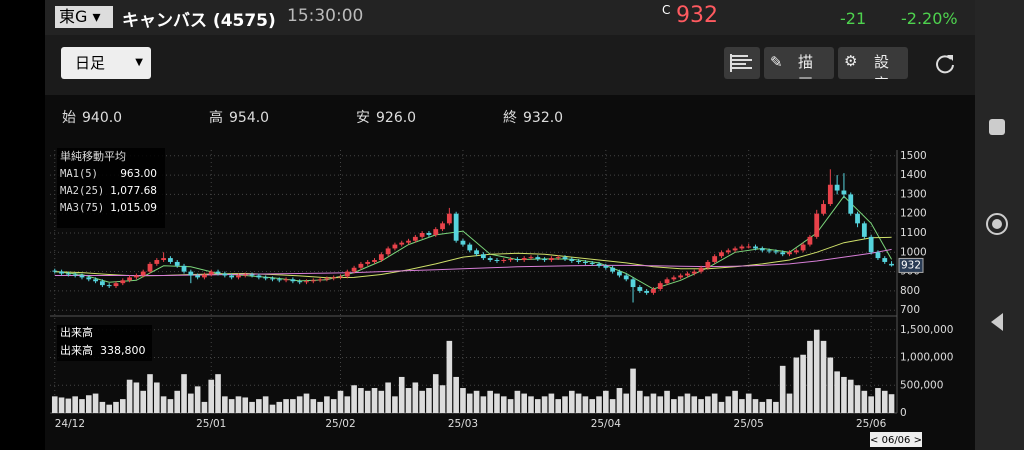 The image size is (1024, 450). Describe the element at coordinates (473, 262) in the screenshot. I see `ma-line` at that location.